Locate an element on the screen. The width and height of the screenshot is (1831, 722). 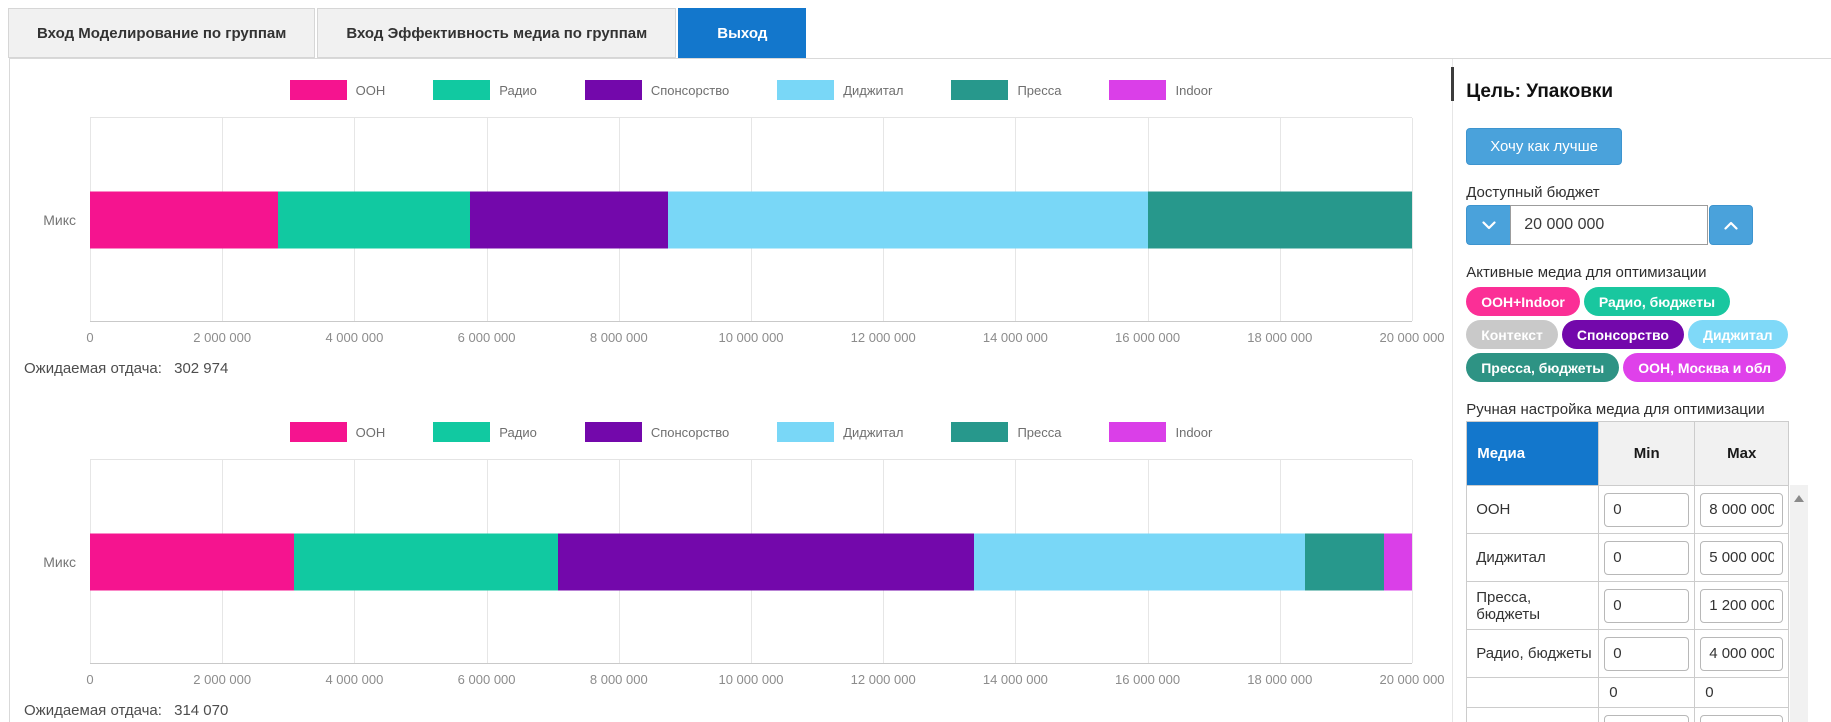
table-row: ООН is located at coordinates (1628, 509).